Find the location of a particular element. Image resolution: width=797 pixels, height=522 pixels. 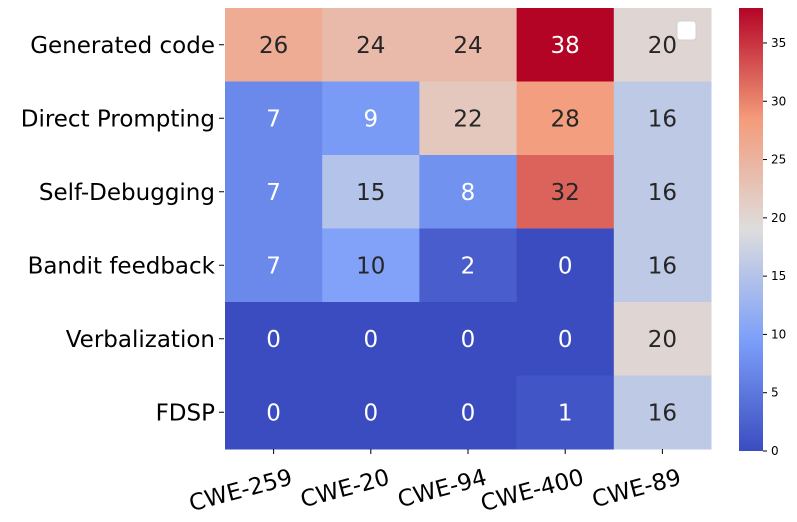

cell-value-label: 15 is located at coordinates (370, 193).